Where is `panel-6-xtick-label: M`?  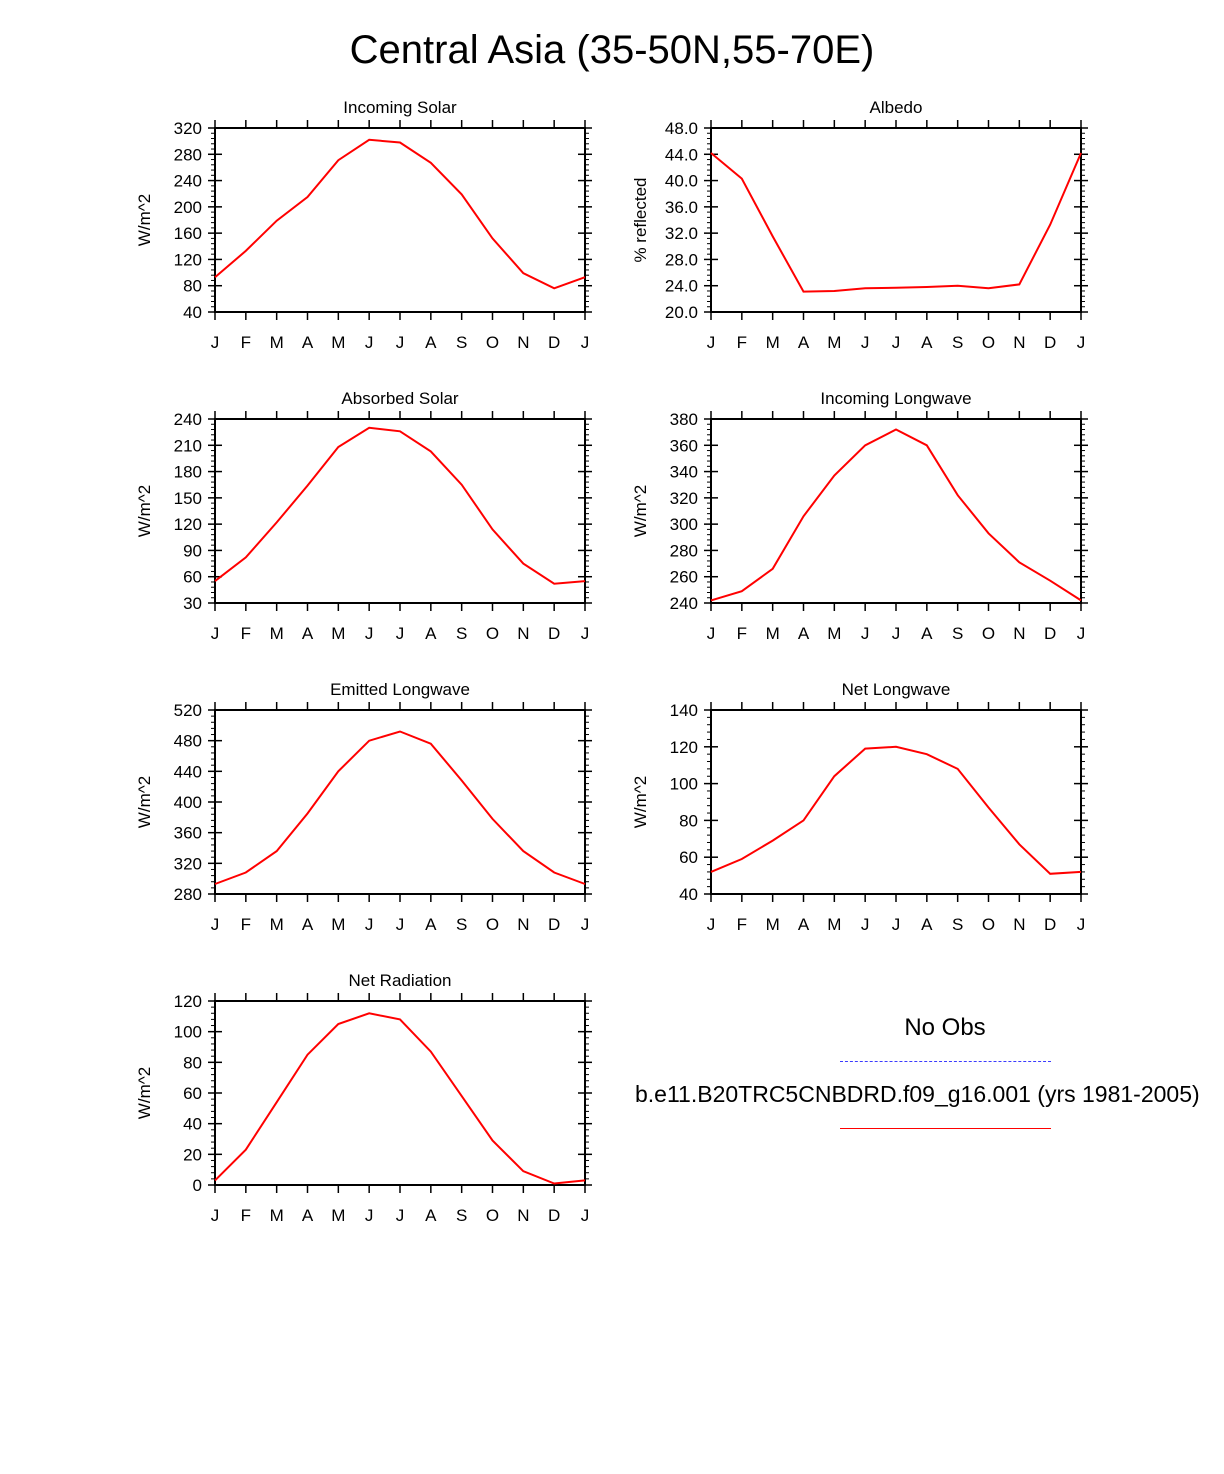 panel-6-xtick-label: M is located at coordinates (773, 924).